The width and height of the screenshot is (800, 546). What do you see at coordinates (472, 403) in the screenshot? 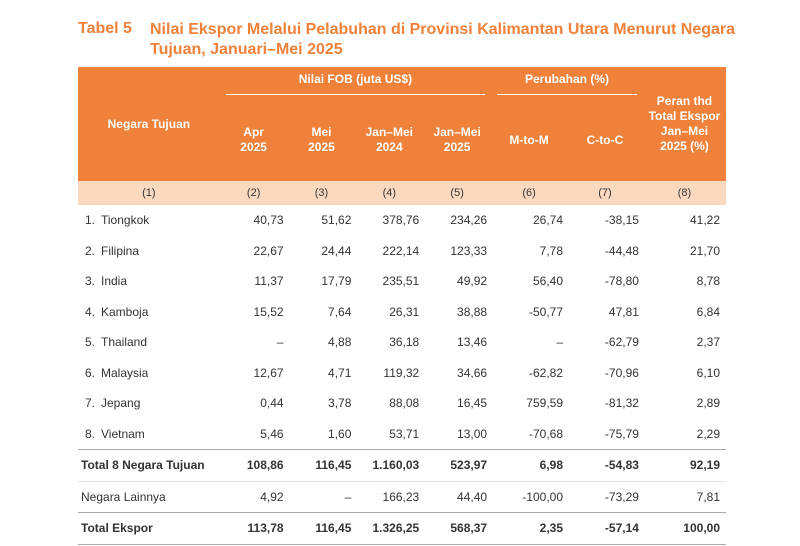
I see `cell-janmei-2025: 16,45` at bounding box center [472, 403].